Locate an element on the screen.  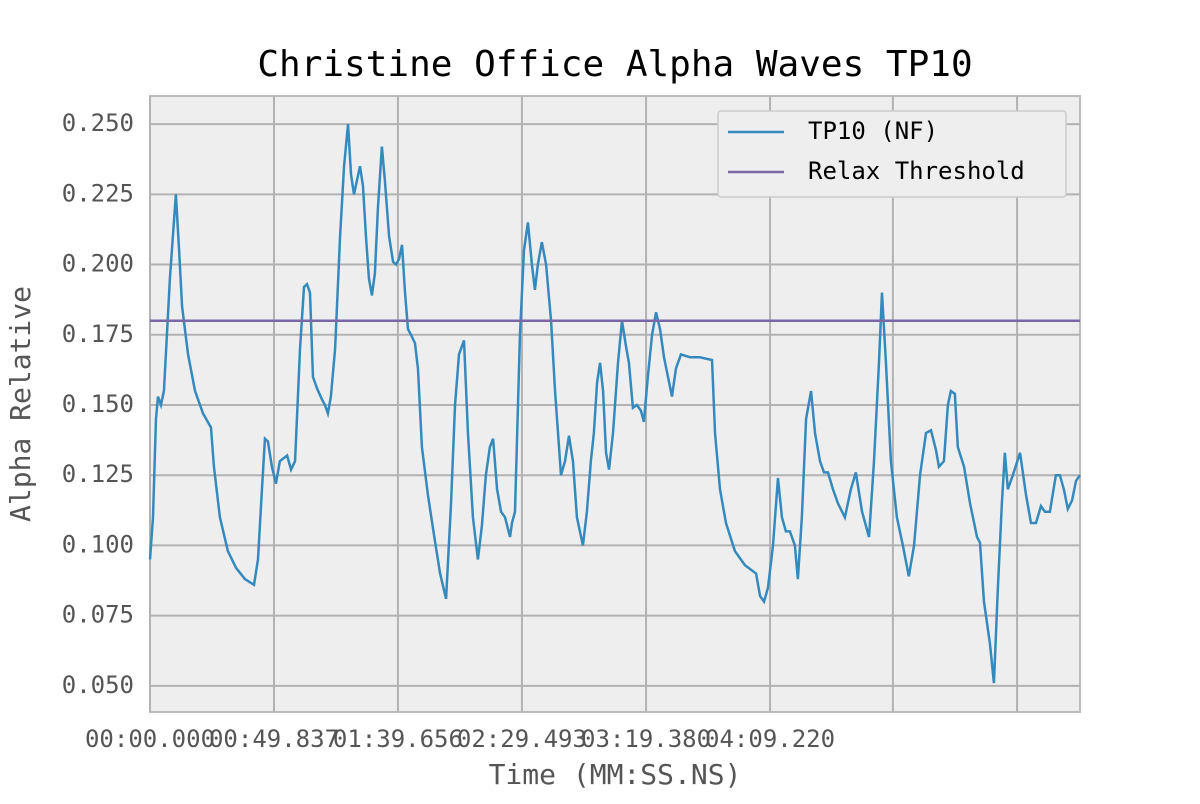
y-axis-label: Alpha Relative is located at coordinates (20, 404).